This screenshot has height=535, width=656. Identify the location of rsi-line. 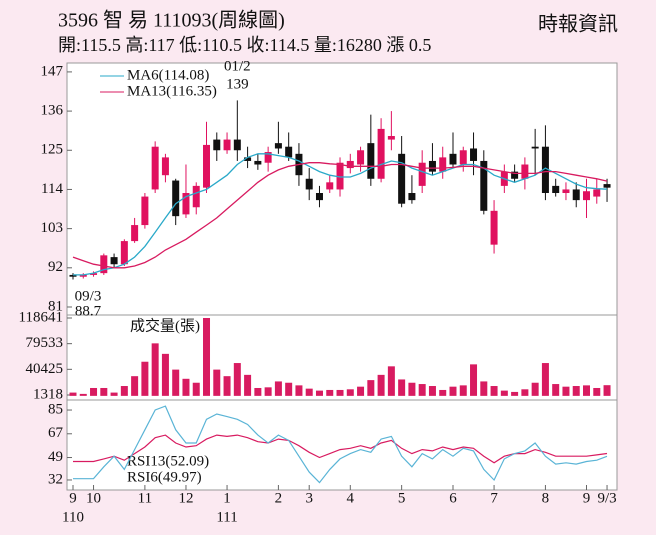
(340, 444).